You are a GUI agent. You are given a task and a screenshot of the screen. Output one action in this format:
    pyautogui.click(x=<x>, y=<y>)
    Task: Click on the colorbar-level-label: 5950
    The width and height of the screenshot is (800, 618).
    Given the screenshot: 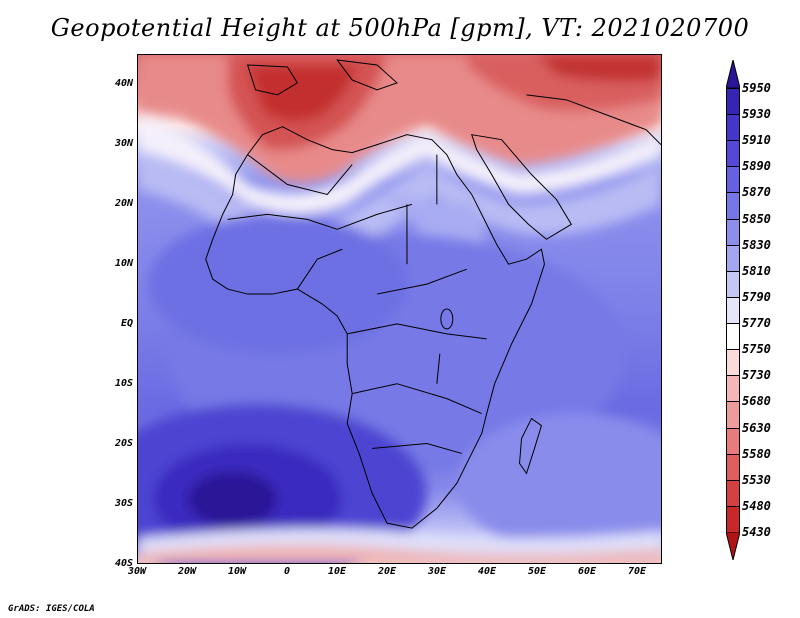 What is the action you would take?
    pyautogui.click(x=756, y=88)
    